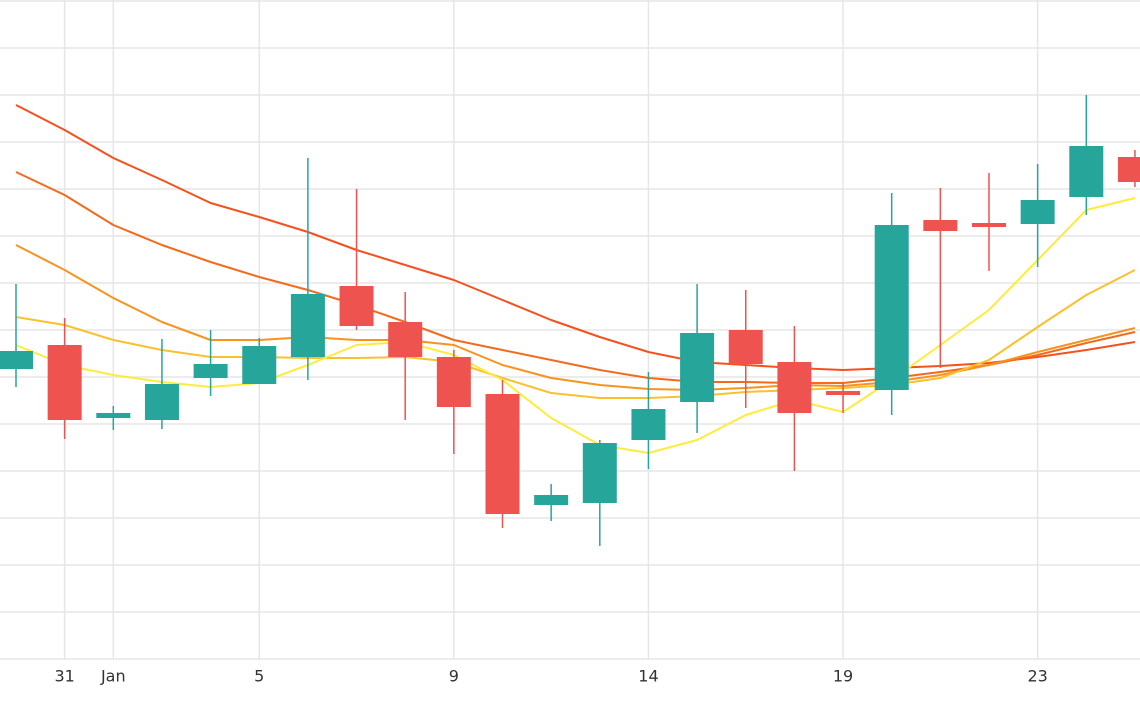  What do you see at coordinates (1037, 676) in the screenshot?
I see `x-tick-label: 23` at bounding box center [1037, 676].